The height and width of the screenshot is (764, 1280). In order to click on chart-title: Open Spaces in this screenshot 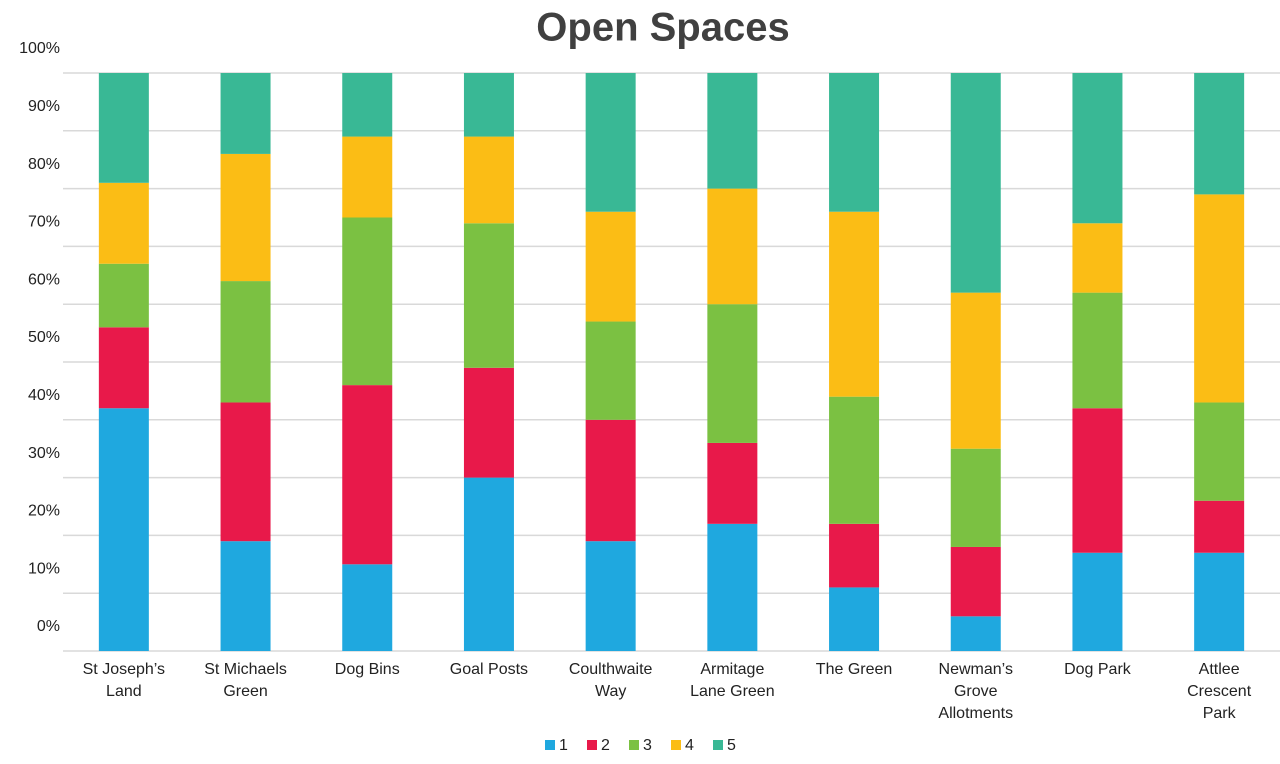, I will do `click(662, 28)`.